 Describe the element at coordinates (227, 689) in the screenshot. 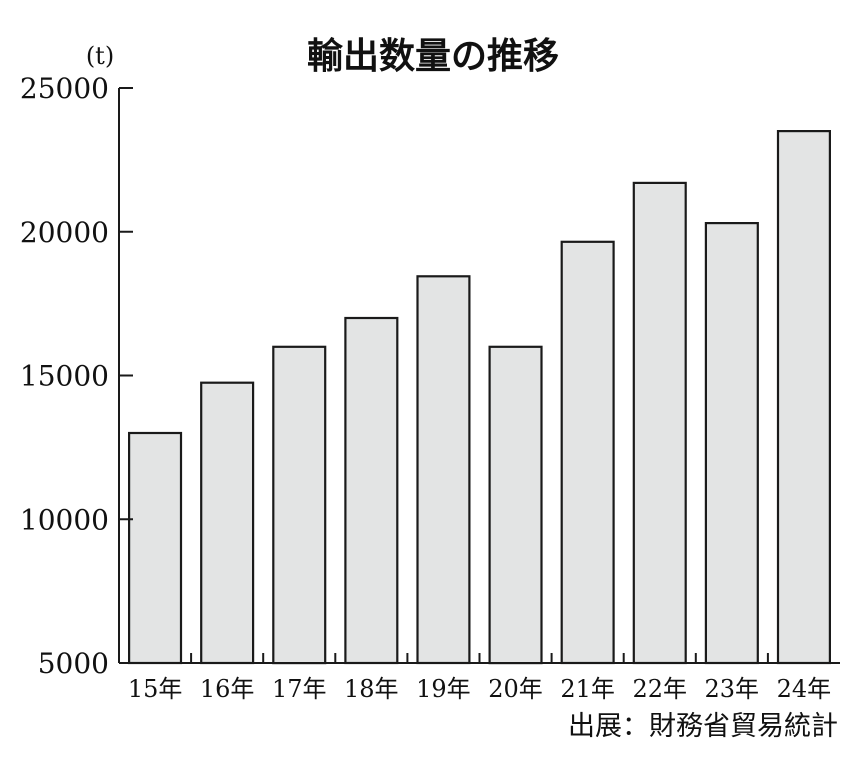

I see `x-tick-label-2: 16年` at that location.